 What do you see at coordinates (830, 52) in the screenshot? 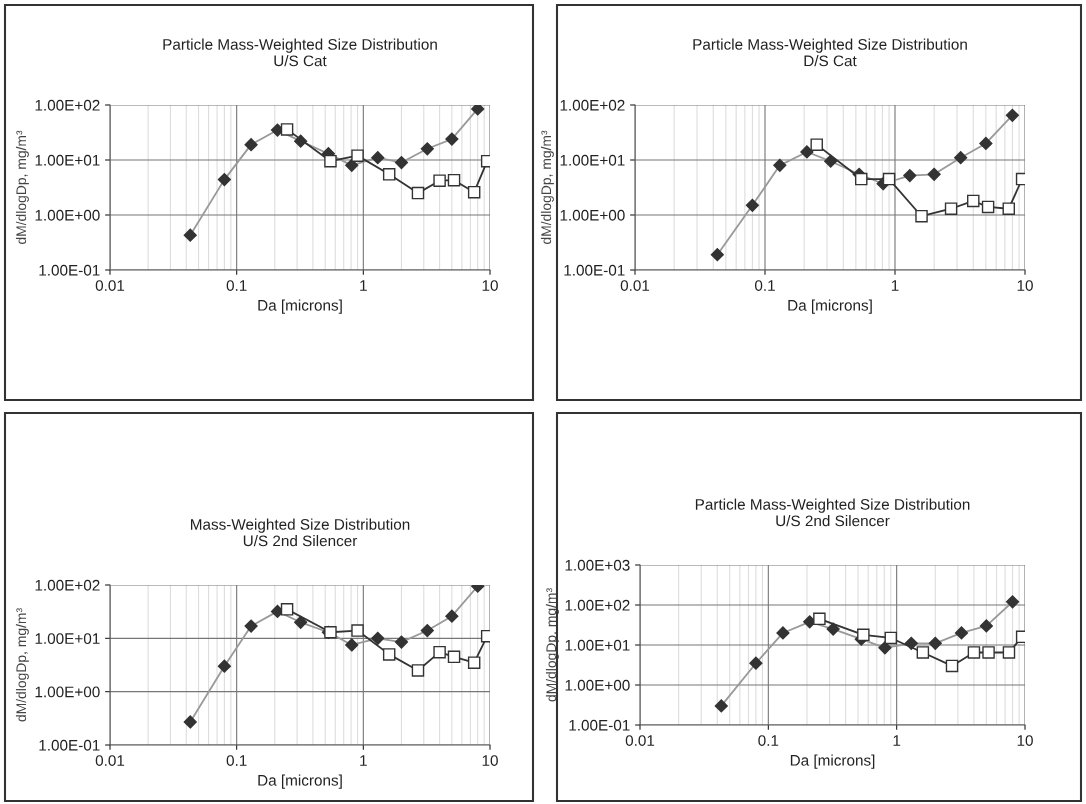
I see `chart-title: Particle Mass-Weighted Size Distribution D/S Cat` at bounding box center [830, 52].